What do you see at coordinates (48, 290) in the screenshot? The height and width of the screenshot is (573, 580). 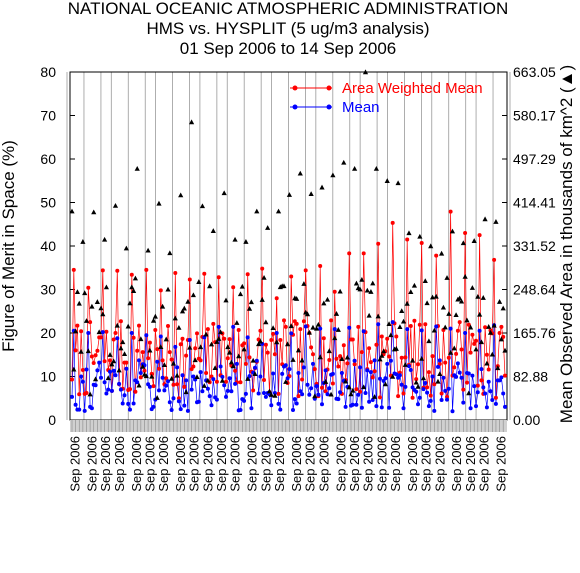 I see `y-tick-label: 30` at bounding box center [48, 290].